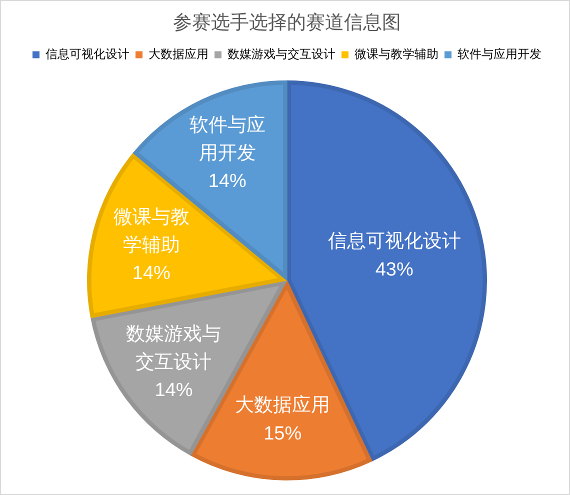 This screenshot has width=570, height=495. Describe the element at coordinates (283, 406) in the screenshot. I see `slice-label: 大数据应用` at that location.